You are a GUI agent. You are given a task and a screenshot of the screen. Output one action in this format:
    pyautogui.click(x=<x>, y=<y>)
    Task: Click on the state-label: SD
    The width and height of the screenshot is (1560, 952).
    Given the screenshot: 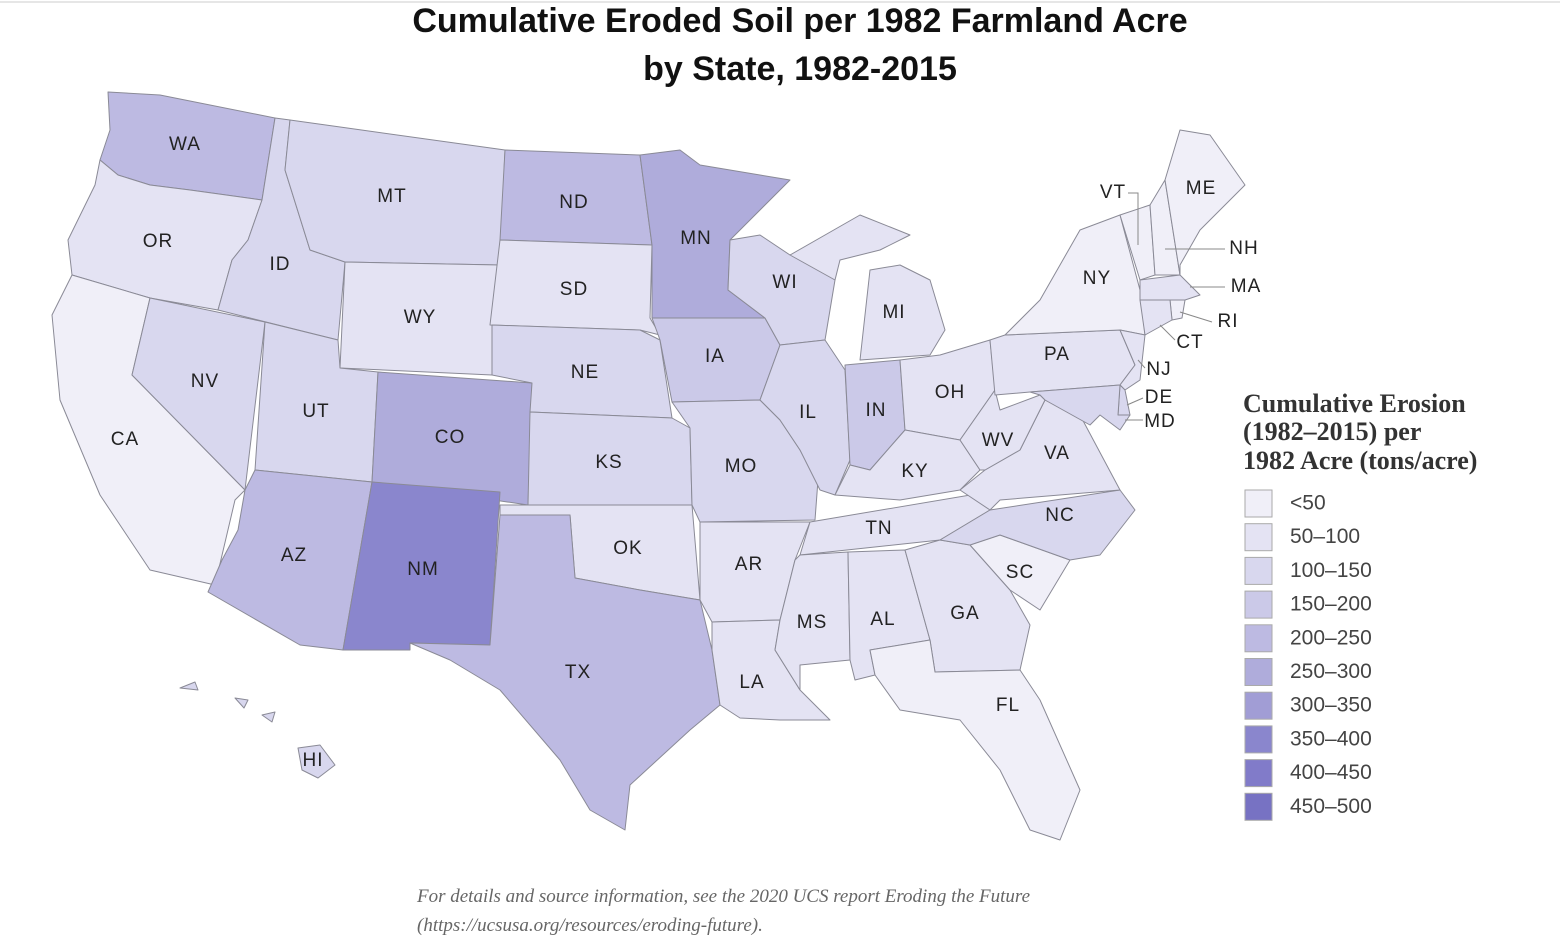 What is the action you would take?
    pyautogui.click(x=574, y=289)
    